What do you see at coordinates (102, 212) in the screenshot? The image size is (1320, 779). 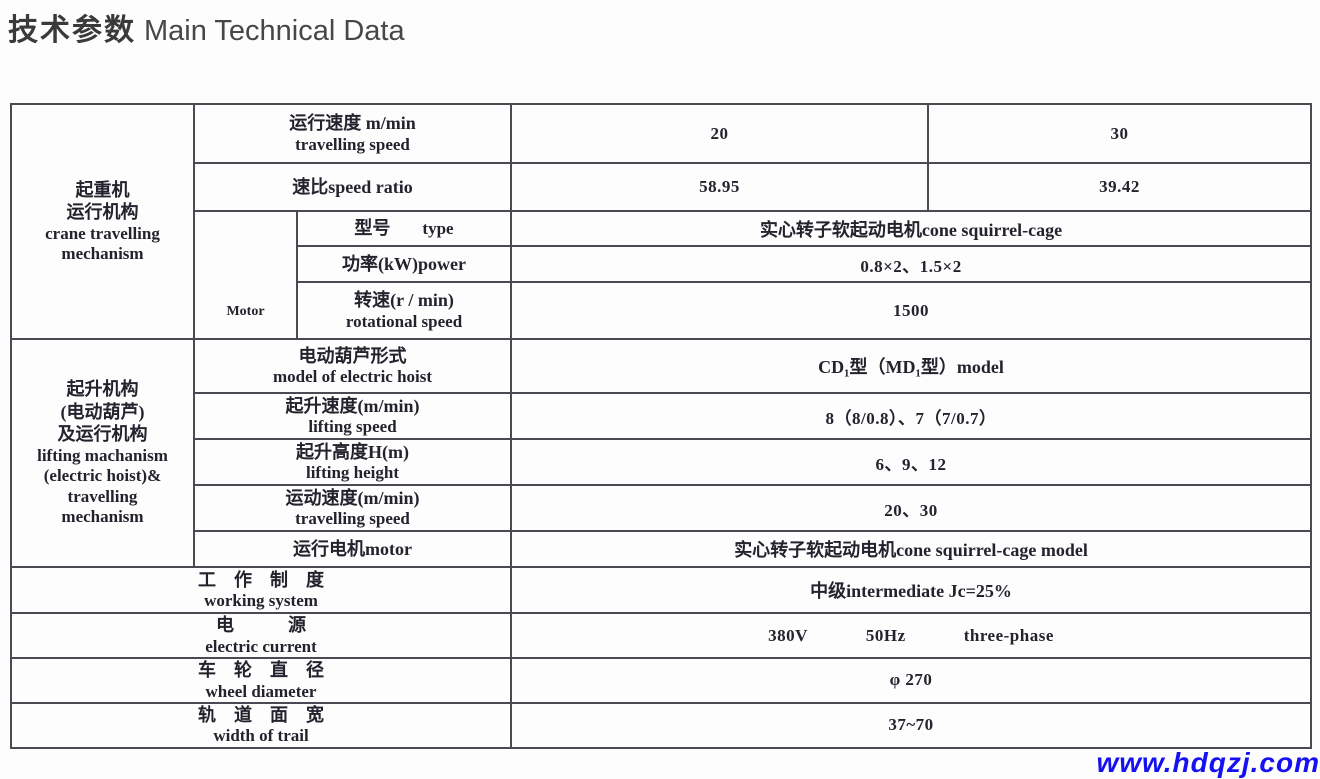 I see `group-crane-line2: 运行机构` at bounding box center [102, 212].